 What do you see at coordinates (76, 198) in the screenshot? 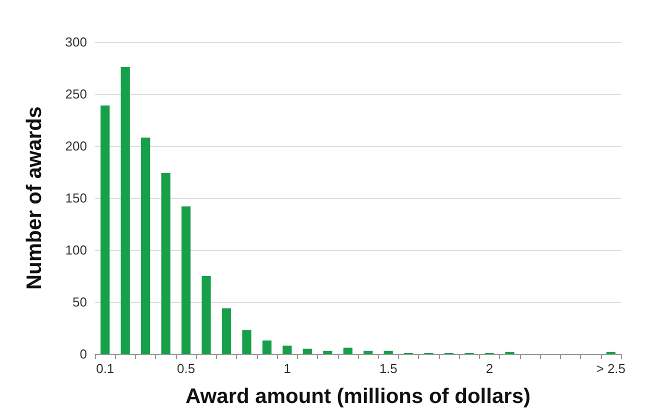
I see `y-tick-label: 150` at bounding box center [76, 198].